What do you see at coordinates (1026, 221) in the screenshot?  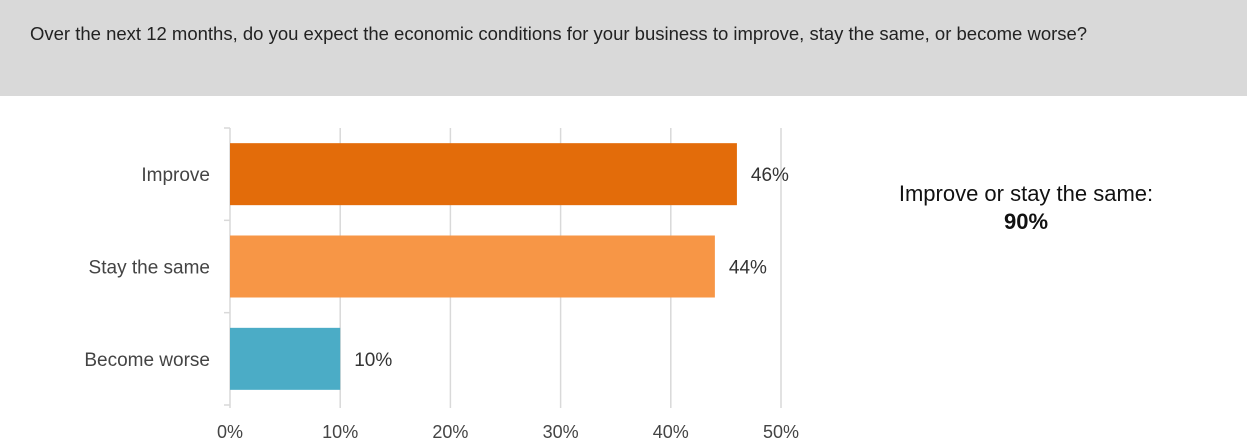 I see `callout-value: 90%` at bounding box center [1026, 221].